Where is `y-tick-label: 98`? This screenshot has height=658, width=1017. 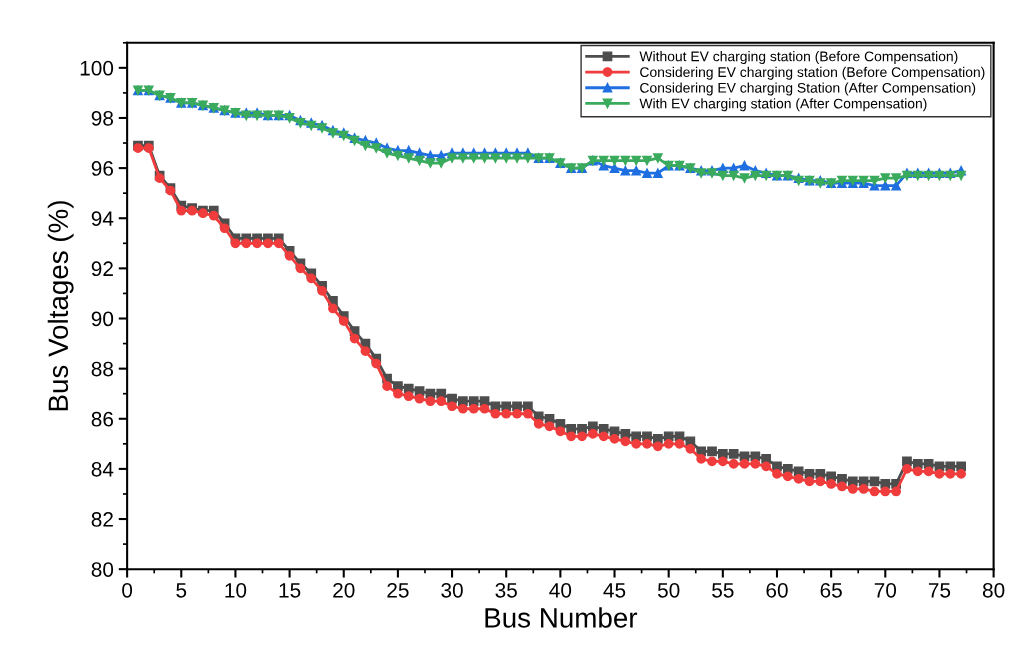
y-tick-label: 98 is located at coordinates (102, 118).